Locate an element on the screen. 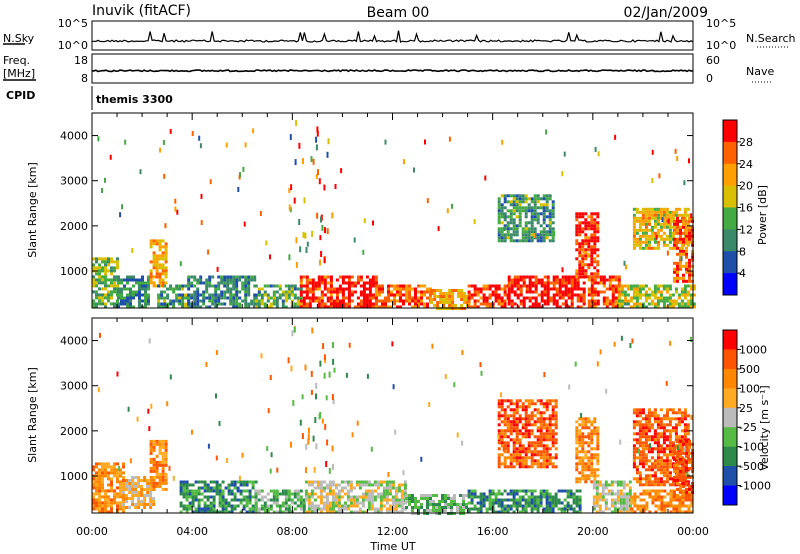  colorbar-tick-label: -1000 is located at coordinates (755, 486).